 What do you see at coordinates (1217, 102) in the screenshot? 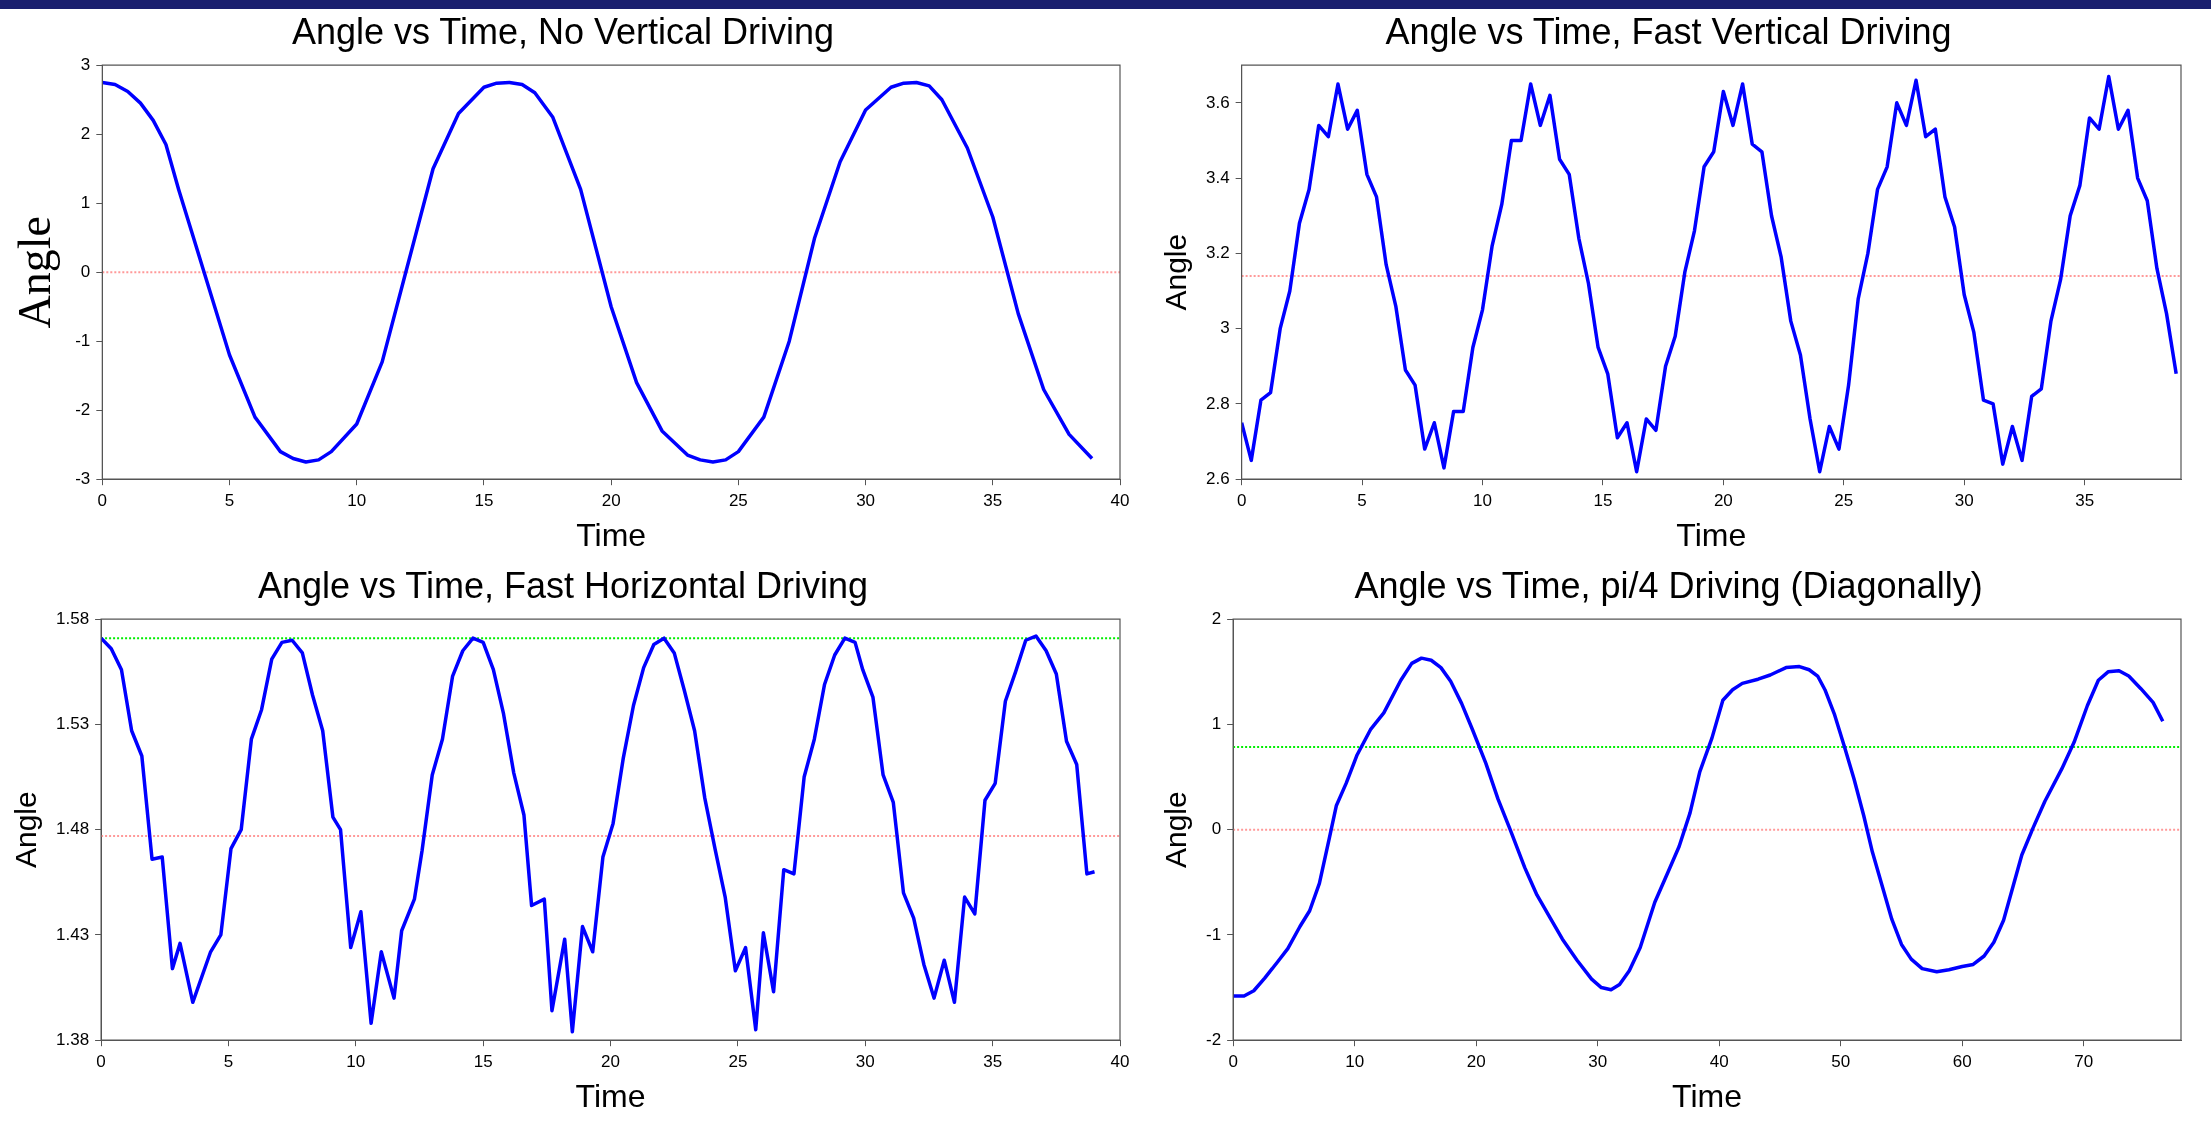
I see `y-tick-label: 3.6` at bounding box center [1217, 102].